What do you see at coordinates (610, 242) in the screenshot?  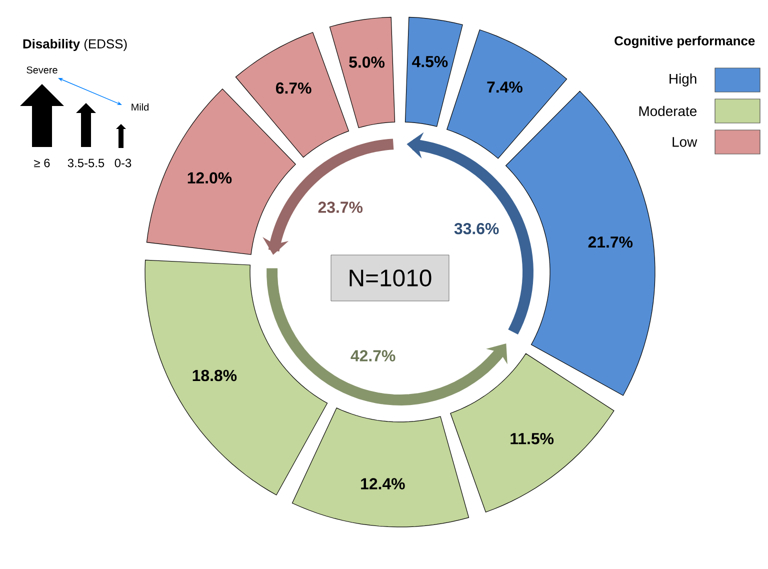 I see `data-label: 21.7%` at bounding box center [610, 242].